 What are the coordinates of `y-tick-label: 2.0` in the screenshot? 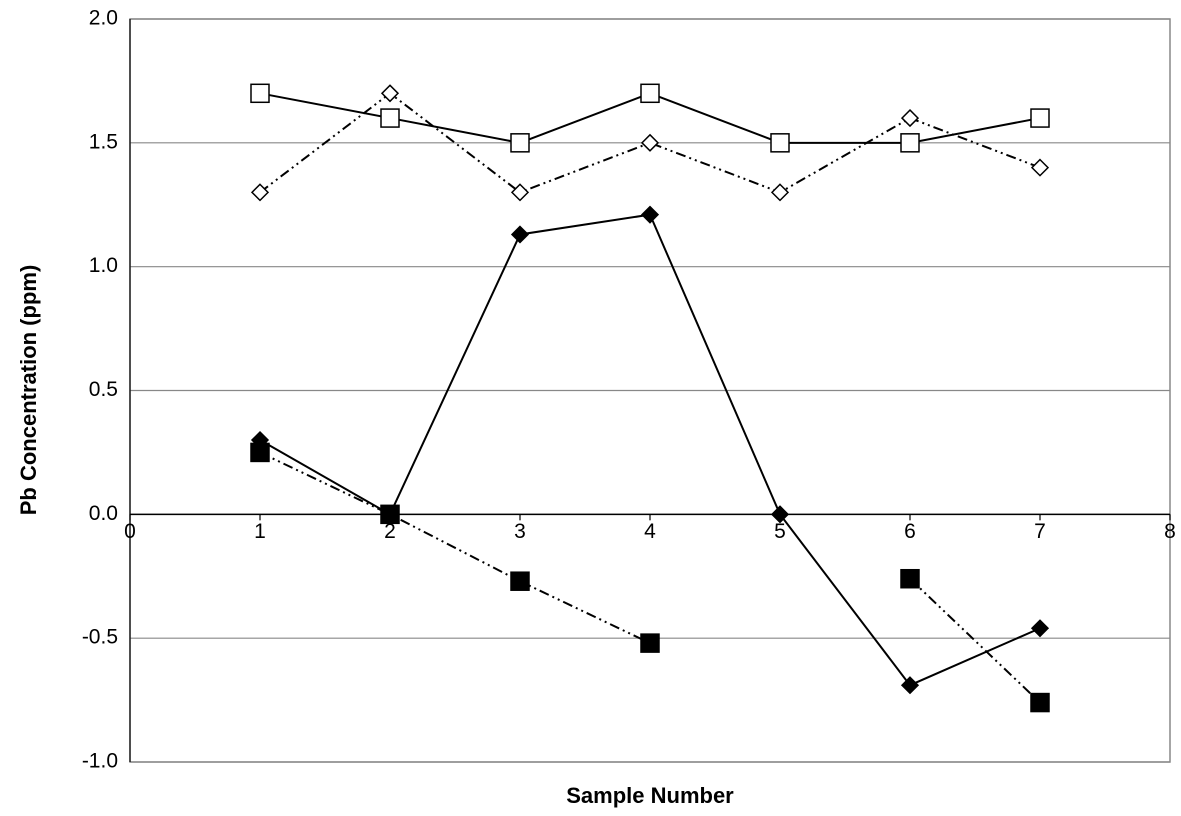 It's located at (103, 18).